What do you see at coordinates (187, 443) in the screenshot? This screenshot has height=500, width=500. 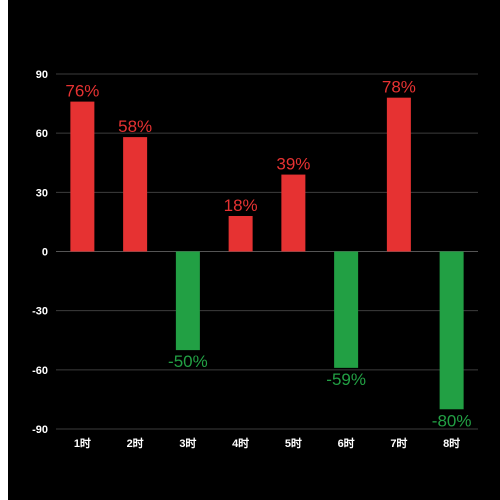 I see `x-tick-label: 3时` at bounding box center [187, 443].